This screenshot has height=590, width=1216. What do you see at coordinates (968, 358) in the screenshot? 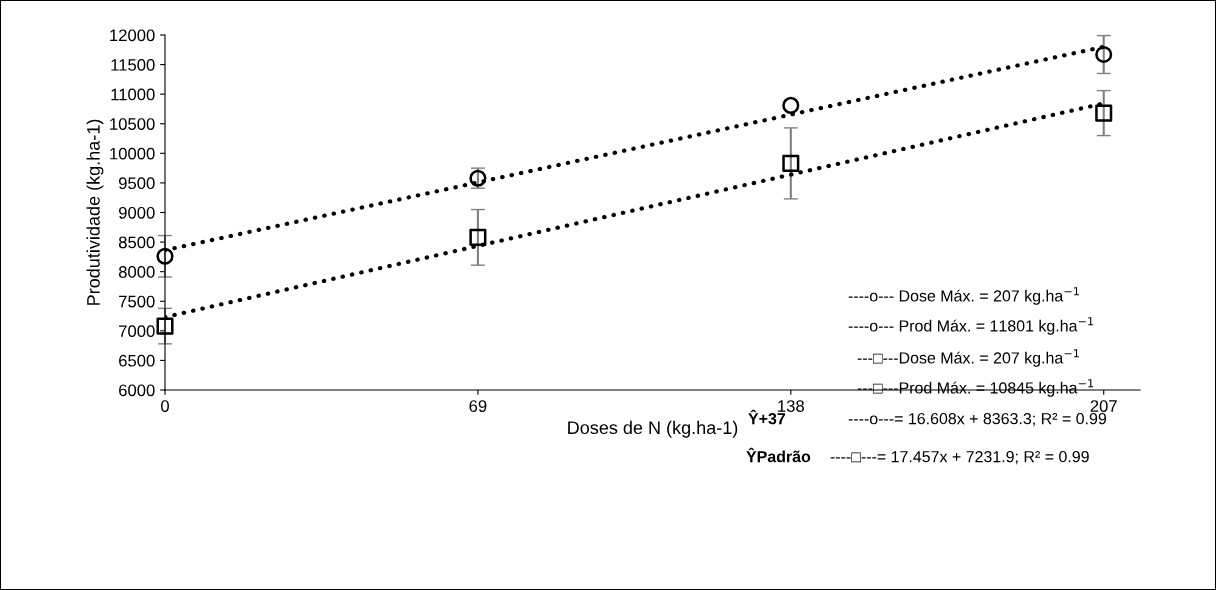
I see `annotation: ---□---Dose Máx. = 207 kg.ha$^{−1}$` at bounding box center [968, 358].